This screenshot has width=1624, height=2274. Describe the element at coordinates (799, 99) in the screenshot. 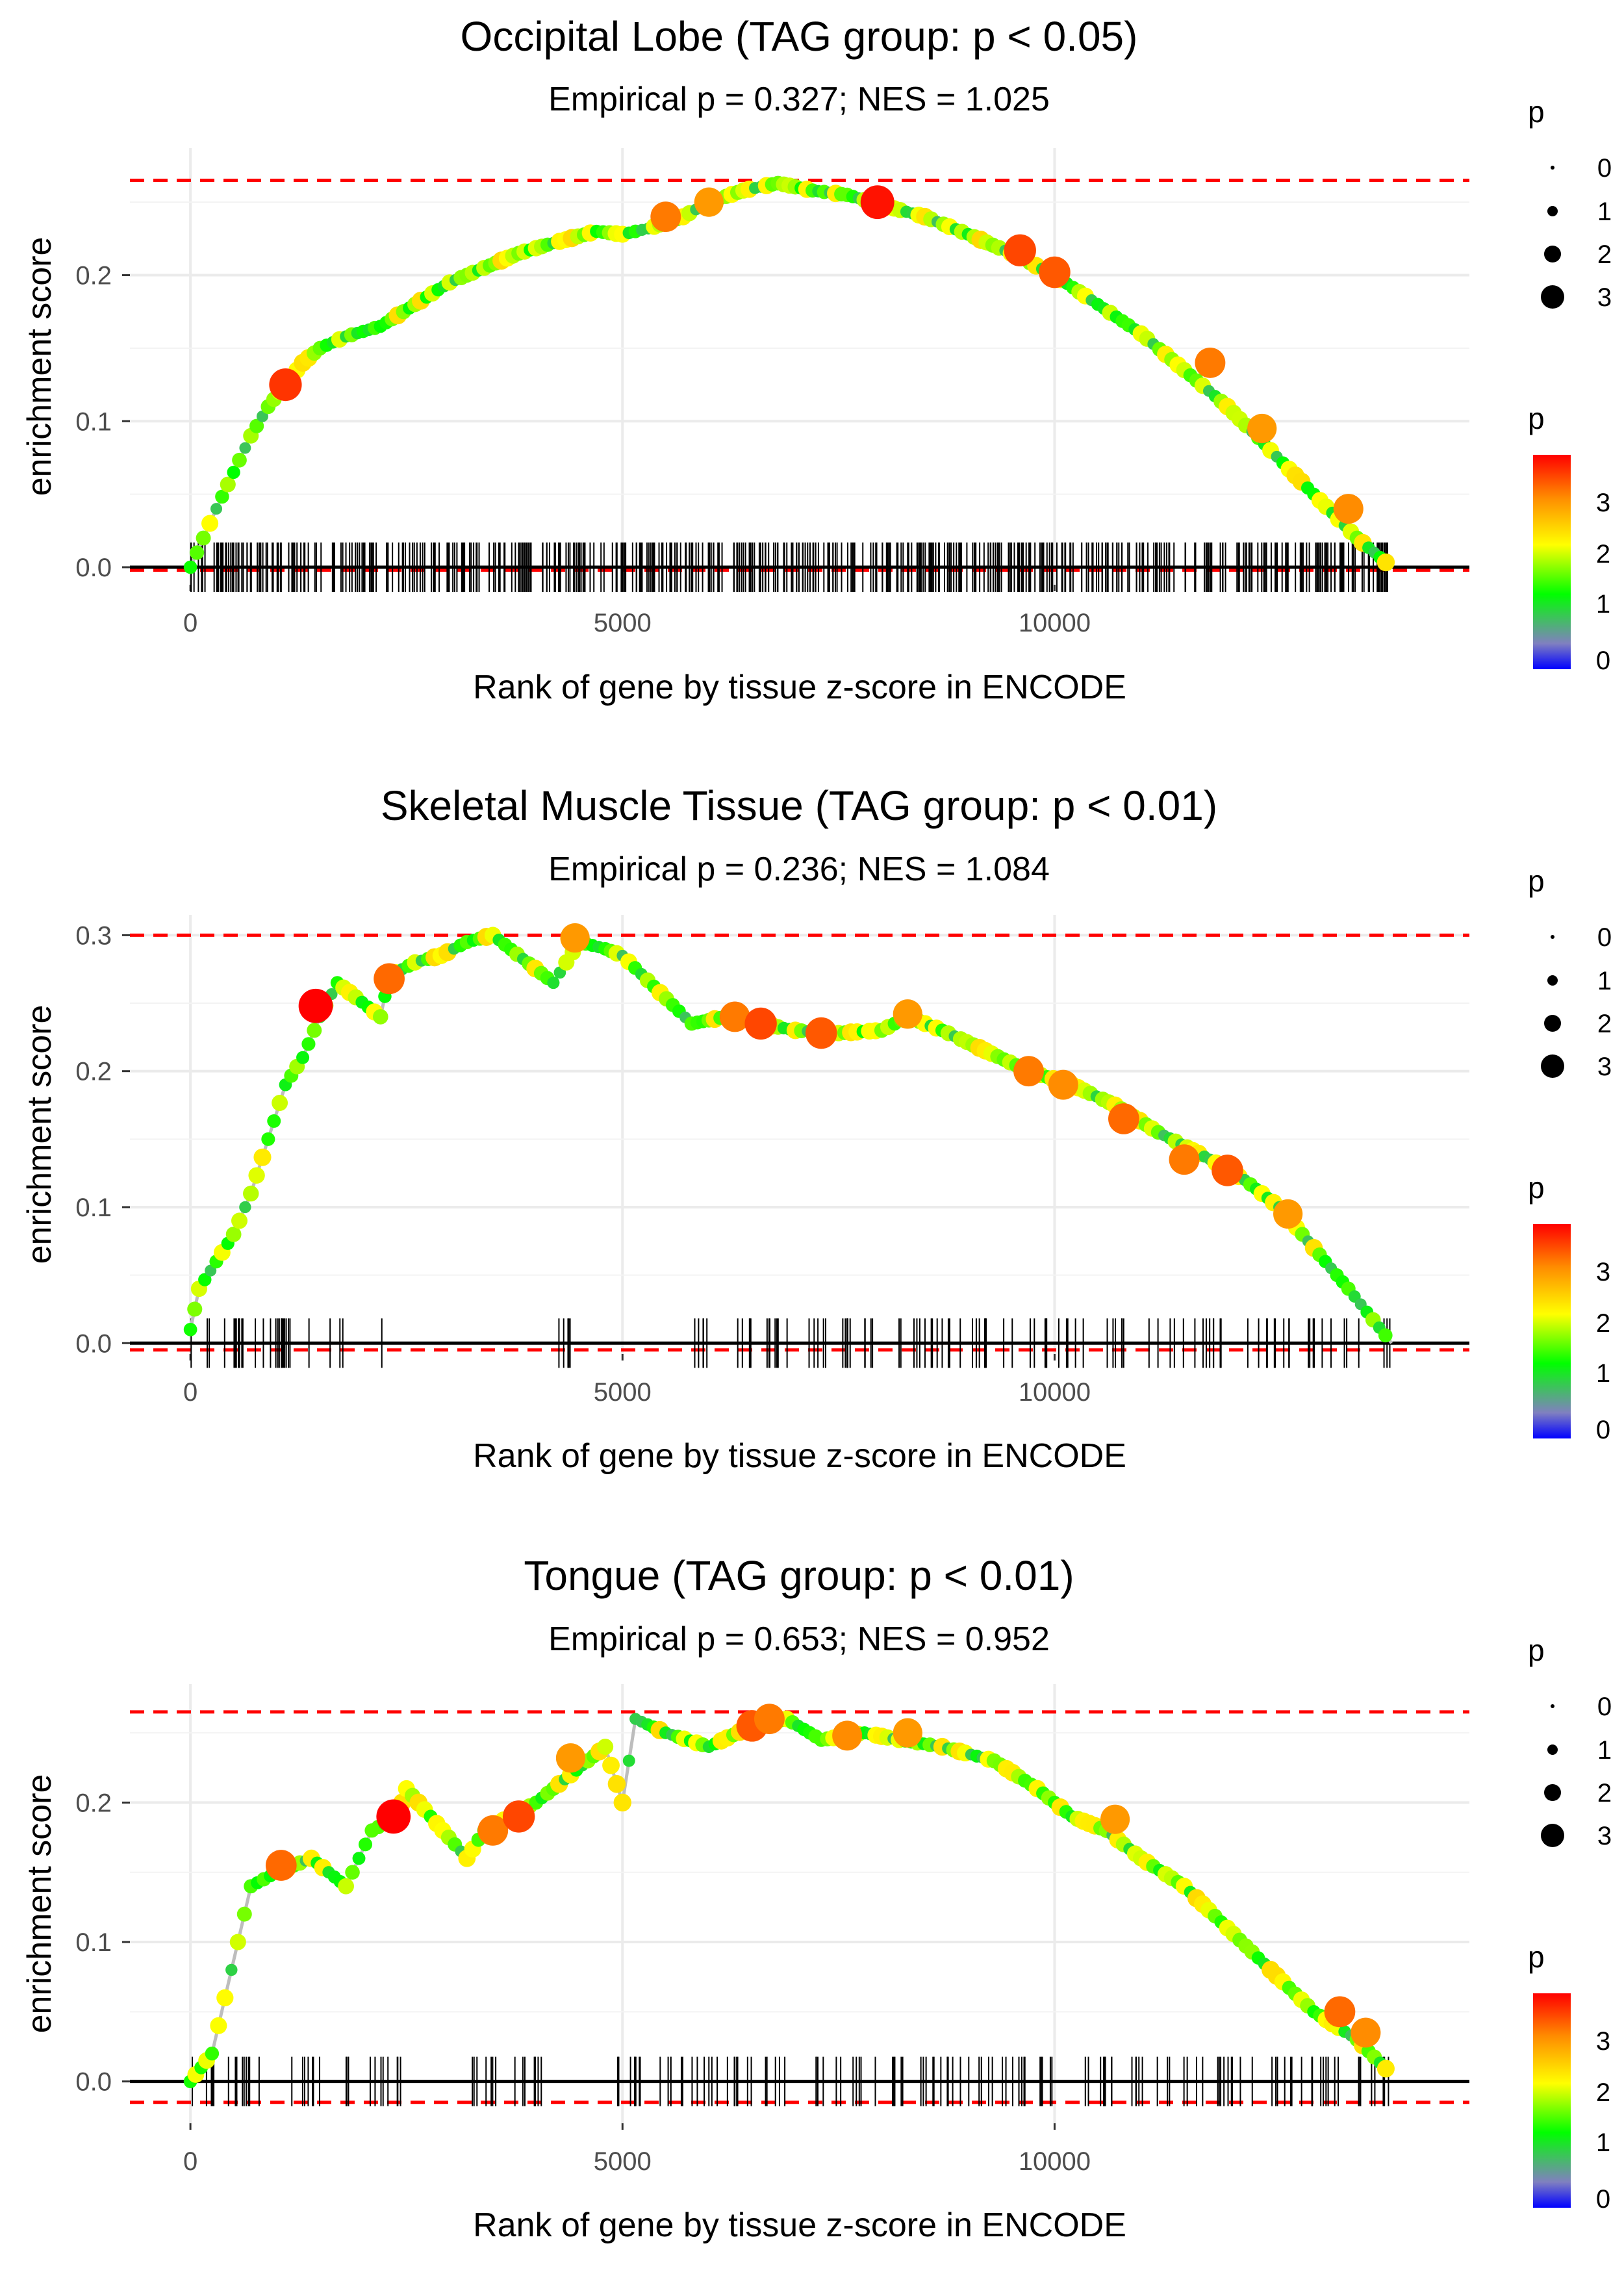

I see `panel-subtitle: Empirical p = 0.327; NES = 1.025` at that location.